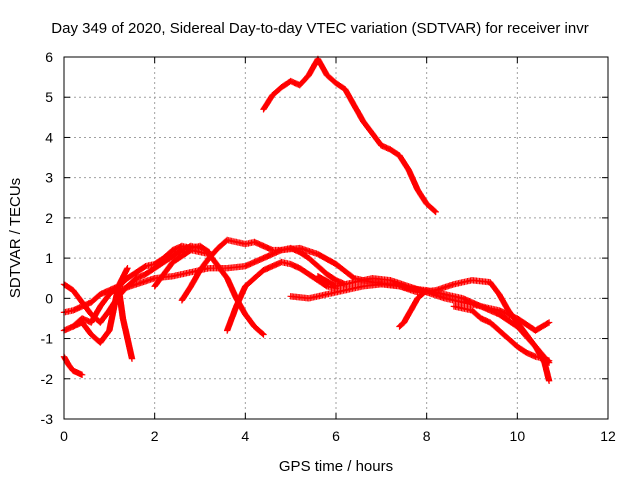 The height and width of the screenshot is (480, 640). What do you see at coordinates (608, 436) in the screenshot?
I see `x-tick-label: 12` at bounding box center [608, 436].